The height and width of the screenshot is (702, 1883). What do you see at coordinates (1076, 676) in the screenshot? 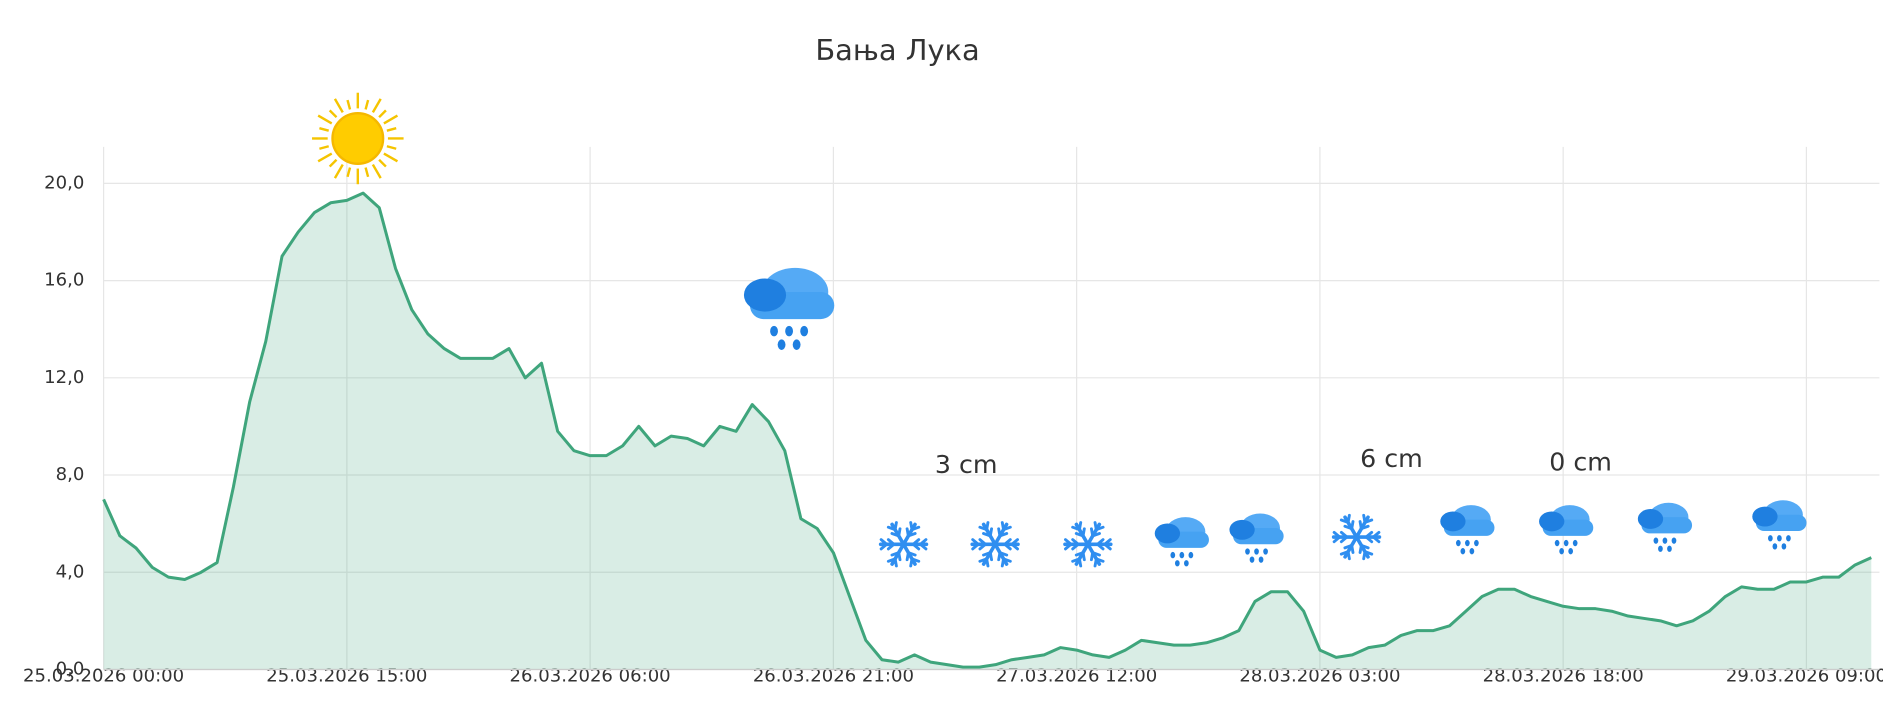
I see `x-tick-label: 27.03.2026 12:00` at bounding box center [1076, 676].